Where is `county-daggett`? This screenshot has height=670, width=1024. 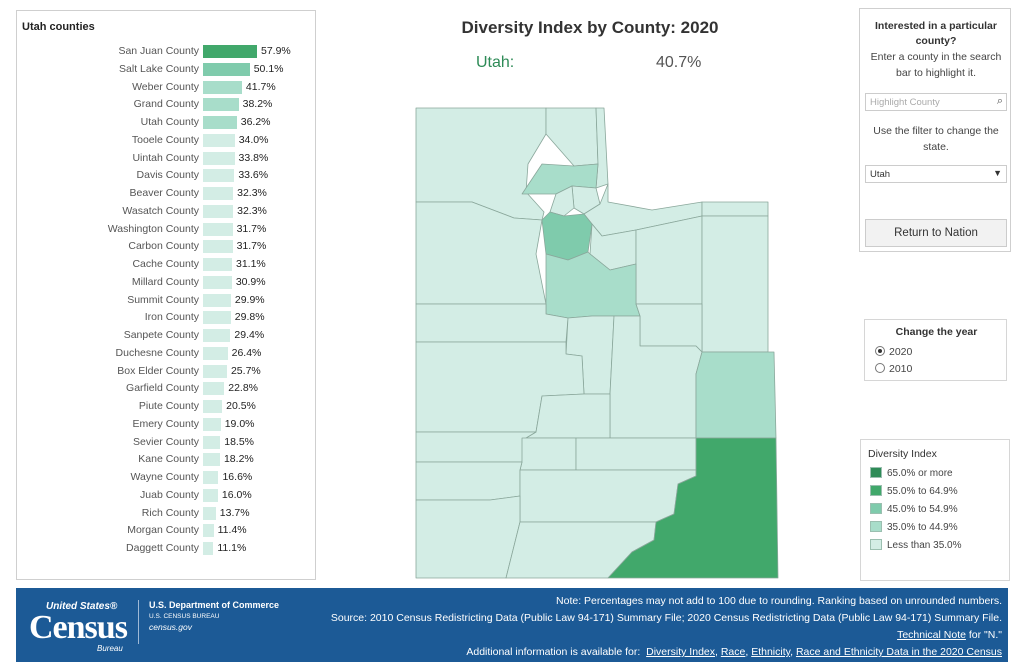 county-daggett is located at coordinates (735, 209).